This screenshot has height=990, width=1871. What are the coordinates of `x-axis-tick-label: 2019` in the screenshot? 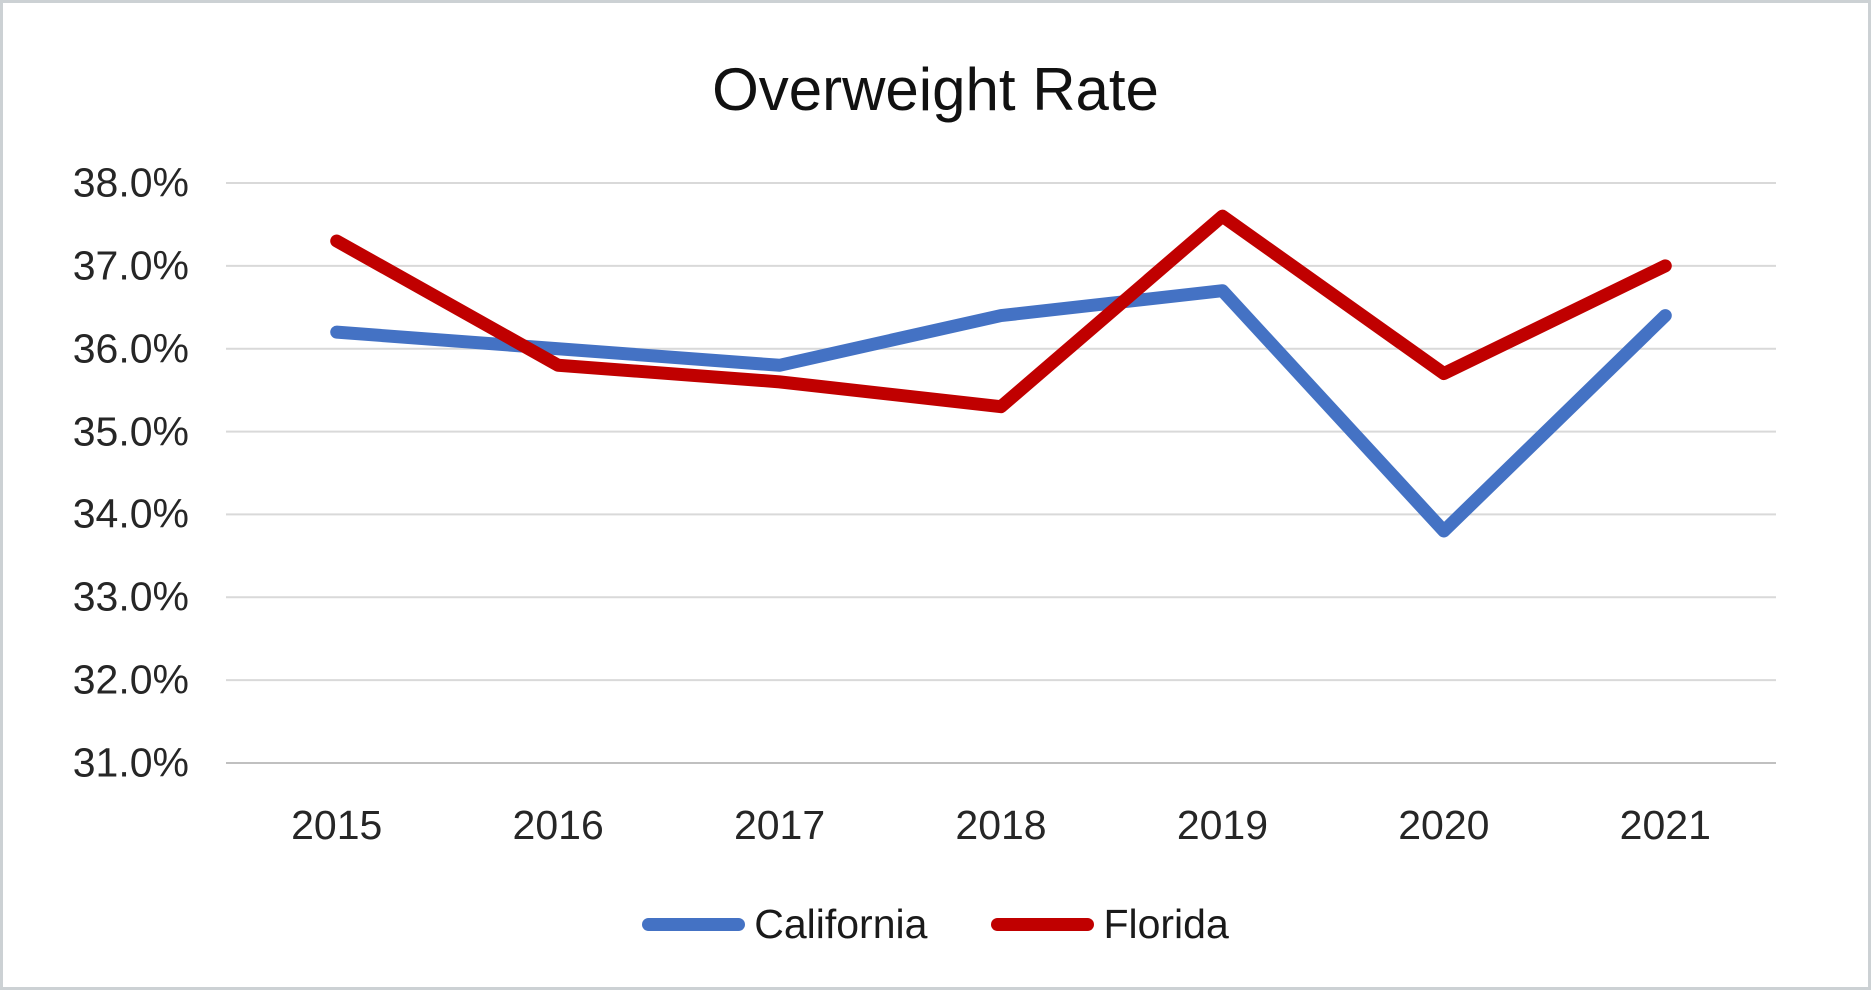 It's located at (1222, 825).